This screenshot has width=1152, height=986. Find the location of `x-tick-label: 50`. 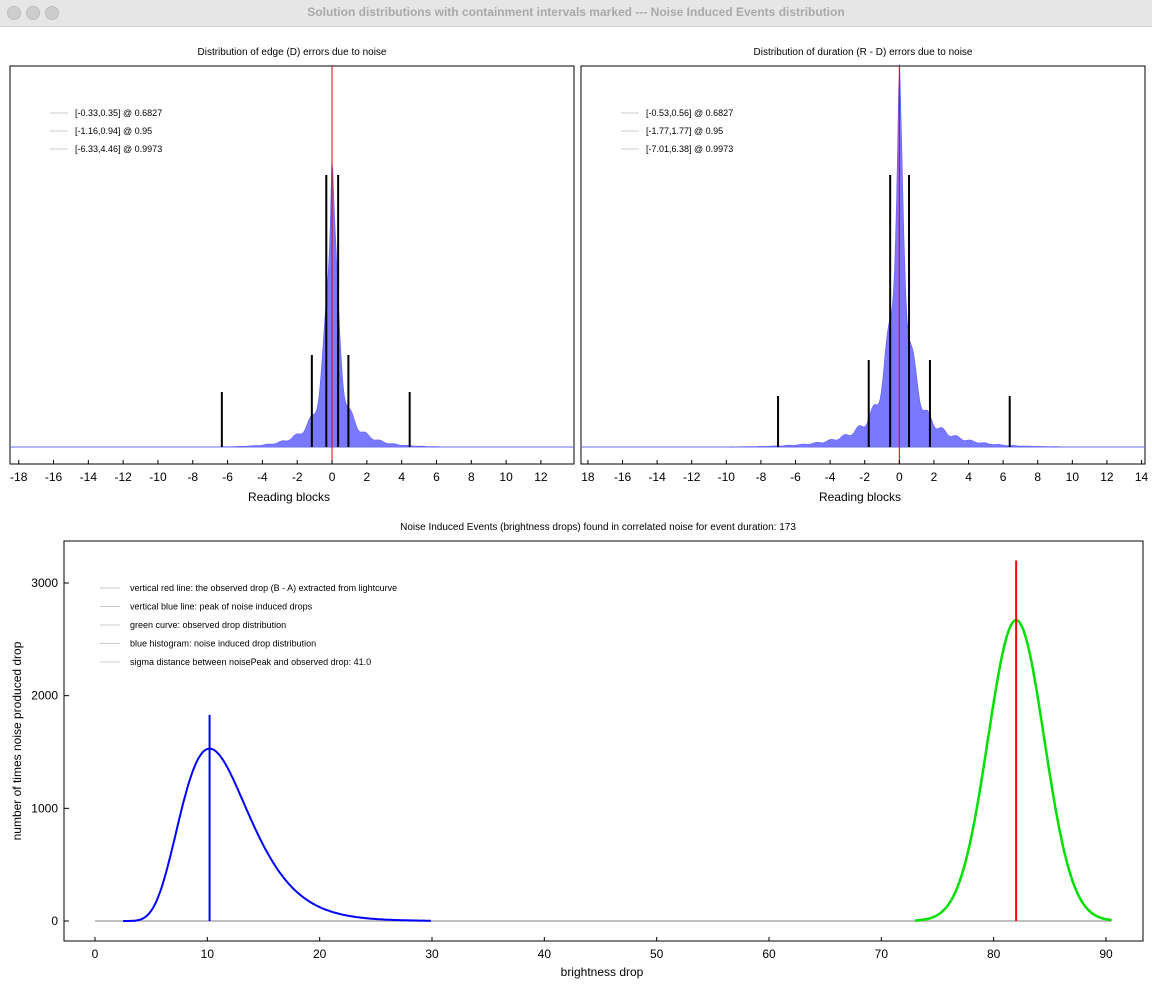

x-tick-label: 50 is located at coordinates (657, 954).